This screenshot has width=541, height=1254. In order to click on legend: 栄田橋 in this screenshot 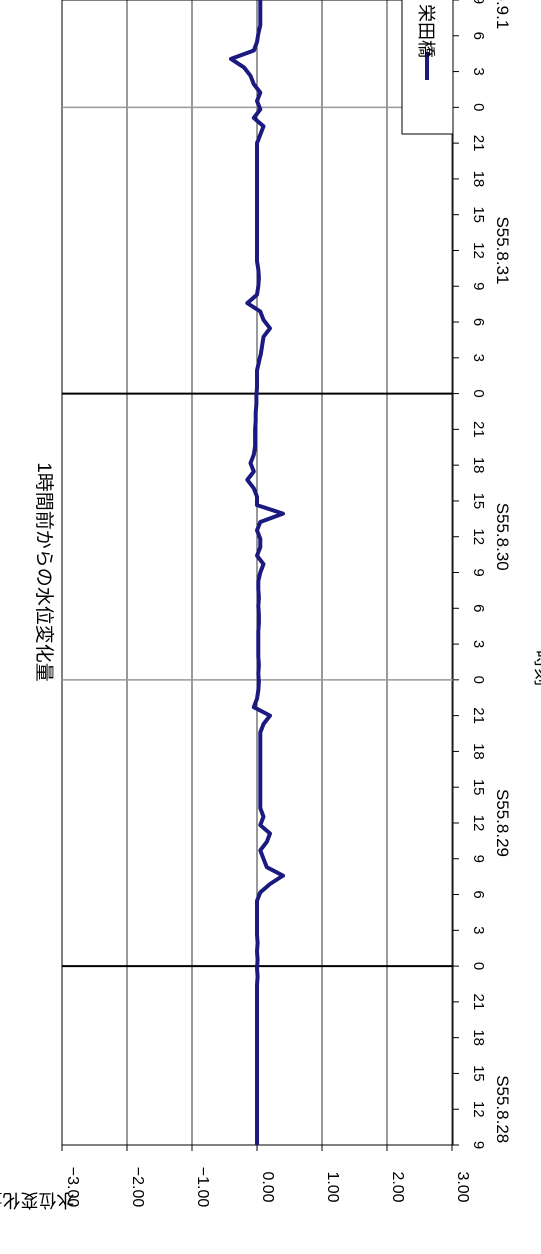, I will do `click(427, 67)`.